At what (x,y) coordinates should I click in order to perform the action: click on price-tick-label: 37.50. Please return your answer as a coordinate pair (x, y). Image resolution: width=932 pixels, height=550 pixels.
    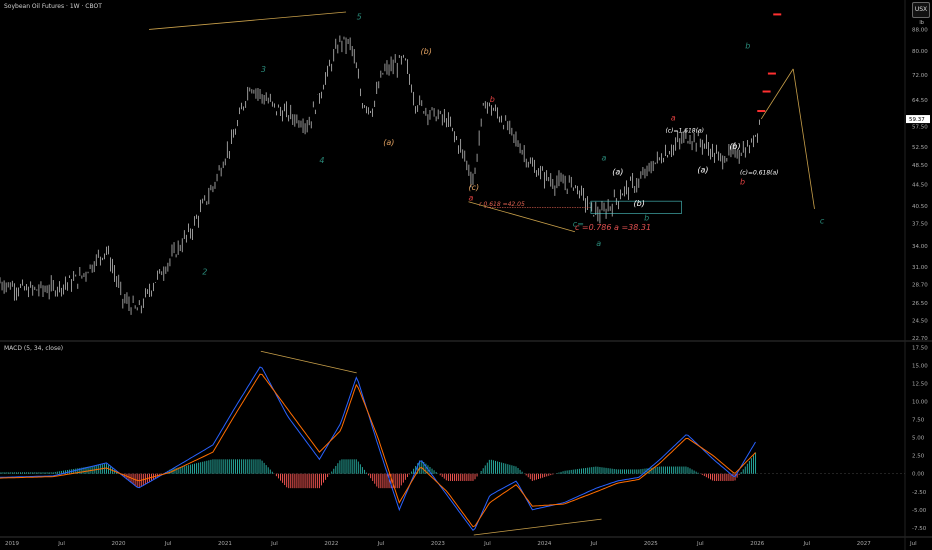
    Looking at the image, I should click on (920, 225).